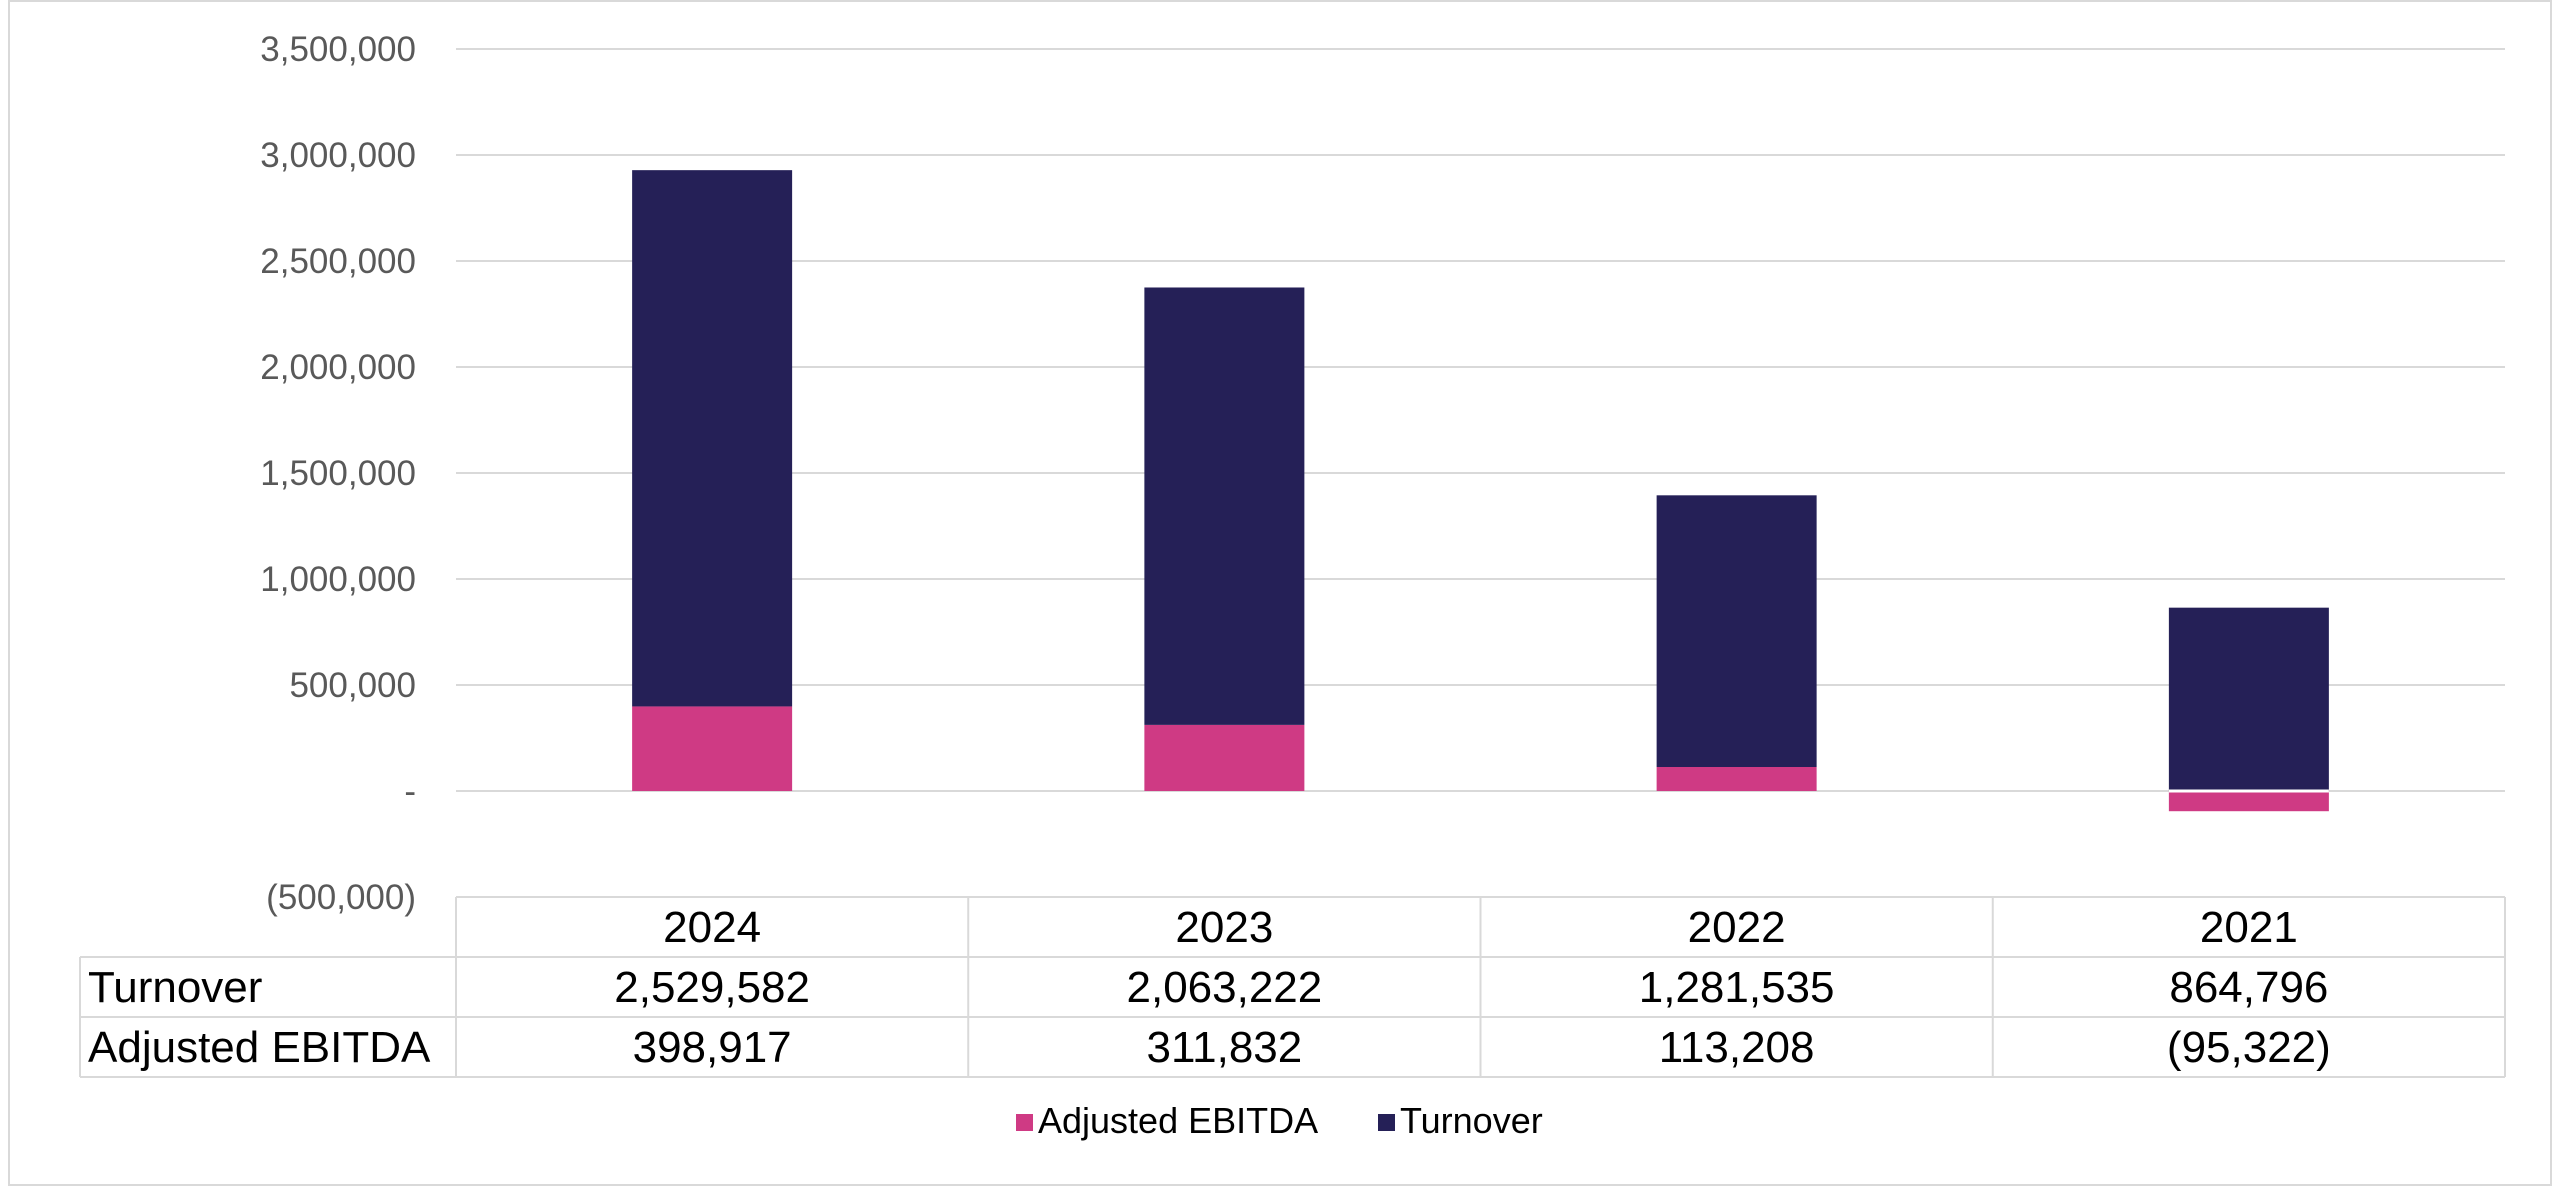 The height and width of the screenshot is (1195, 2560). What do you see at coordinates (352, 685) in the screenshot?
I see `y-tick-label: 500,000` at bounding box center [352, 685].